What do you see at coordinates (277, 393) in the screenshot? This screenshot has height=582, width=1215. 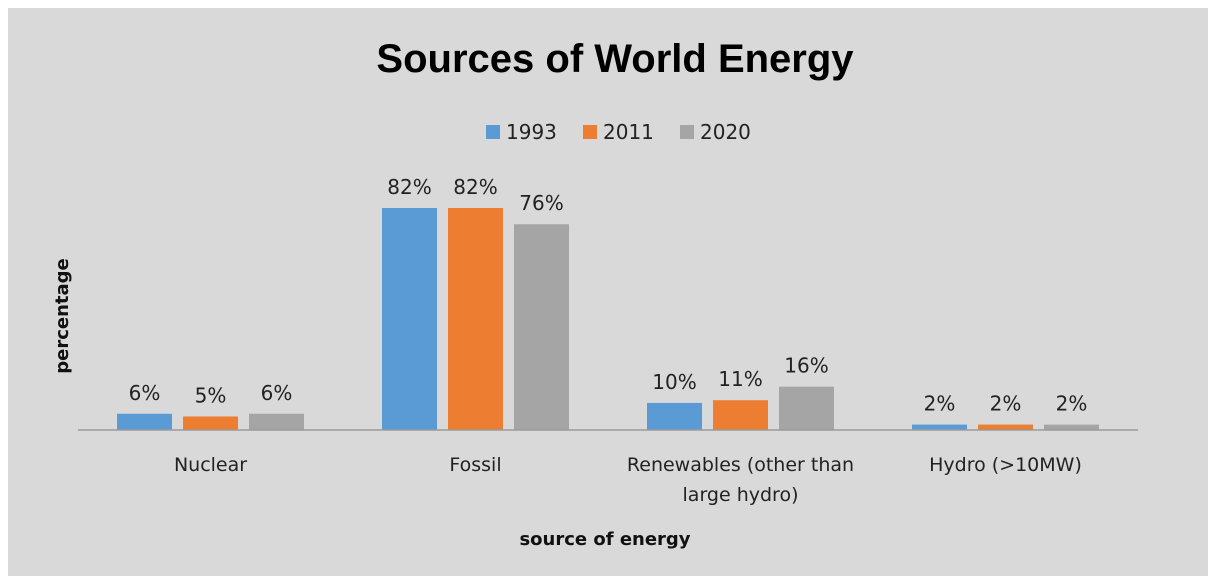 I see `data-label-2020-0: 6%` at bounding box center [277, 393].